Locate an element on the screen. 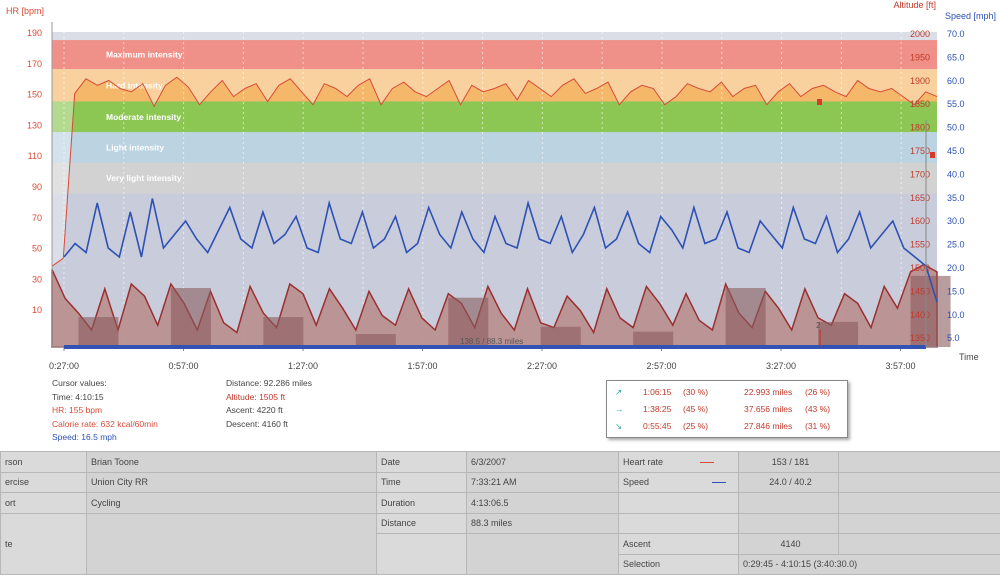 The width and height of the screenshot is (1000, 579). lap-distance: 22.993 miles is located at coordinates (768, 392).